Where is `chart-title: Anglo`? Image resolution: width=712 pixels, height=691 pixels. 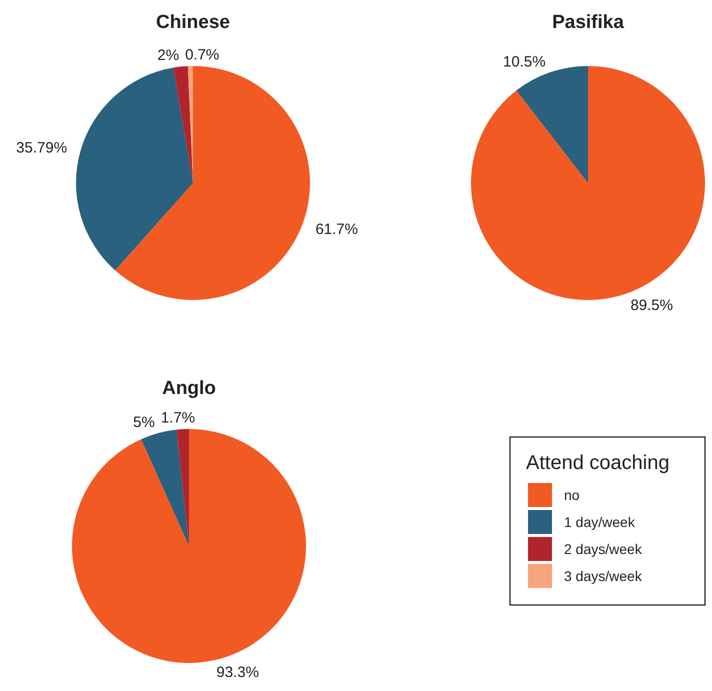 chart-title: Anglo is located at coordinates (189, 388).